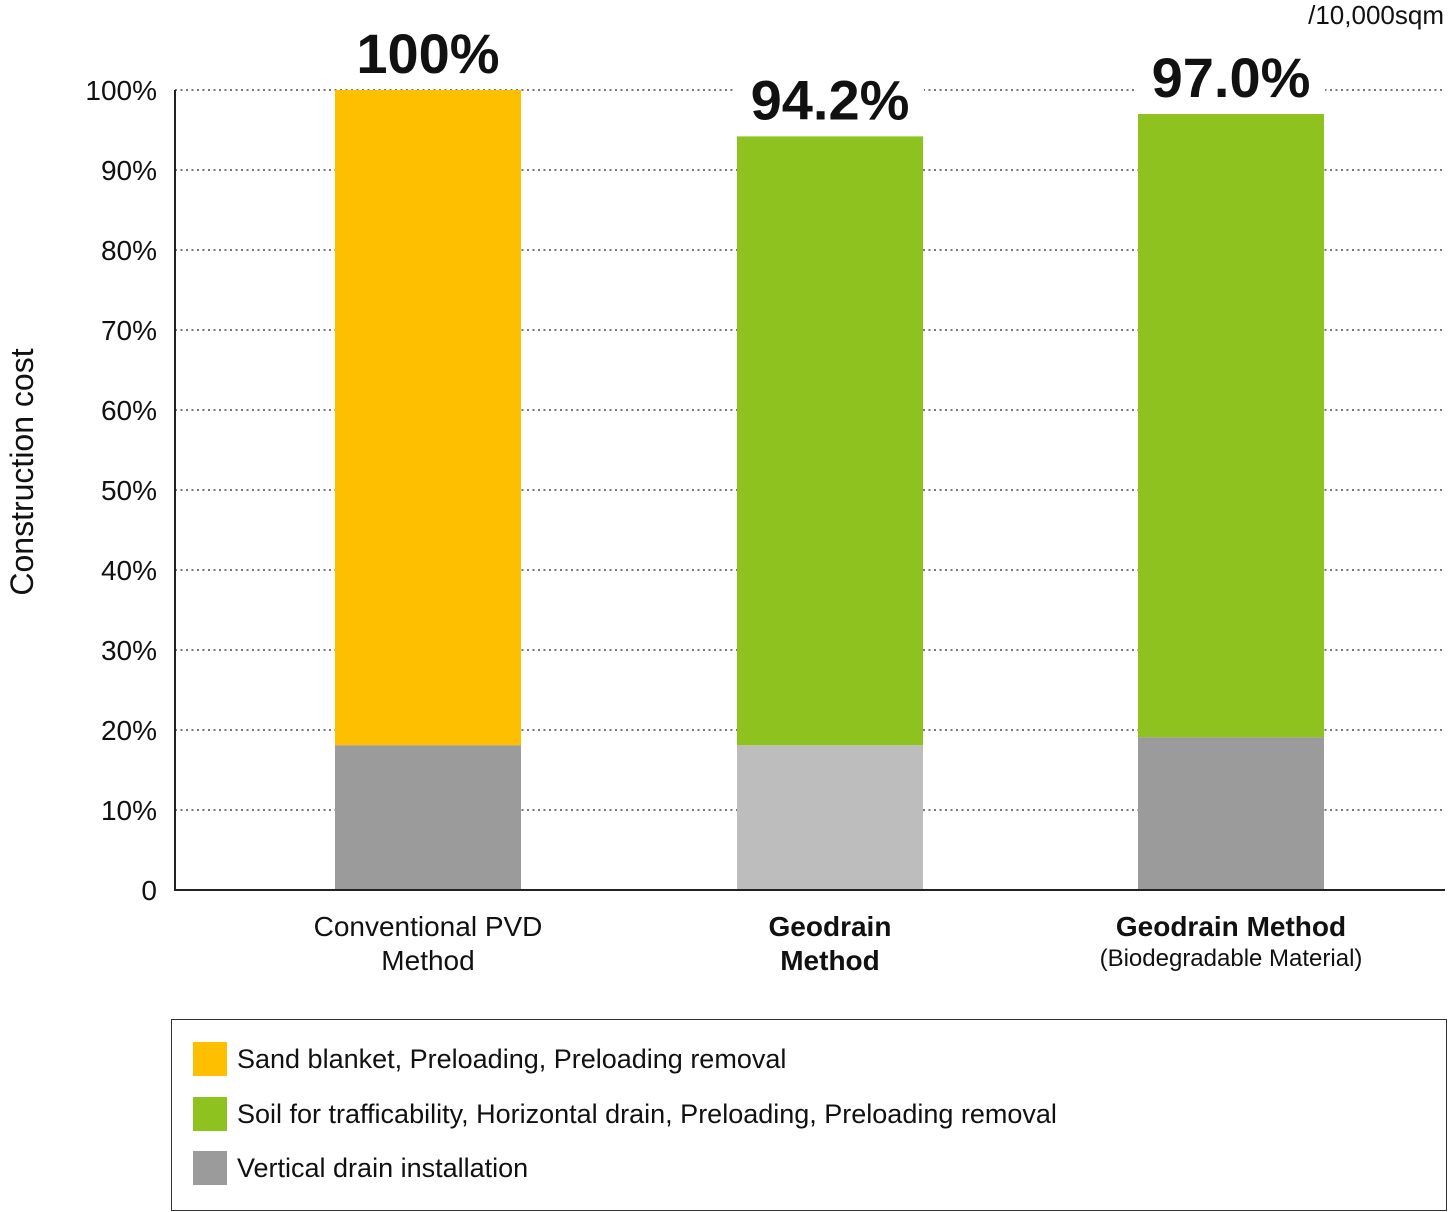  What do you see at coordinates (149, 890) in the screenshot?
I see `y-tick-label: 0` at bounding box center [149, 890].